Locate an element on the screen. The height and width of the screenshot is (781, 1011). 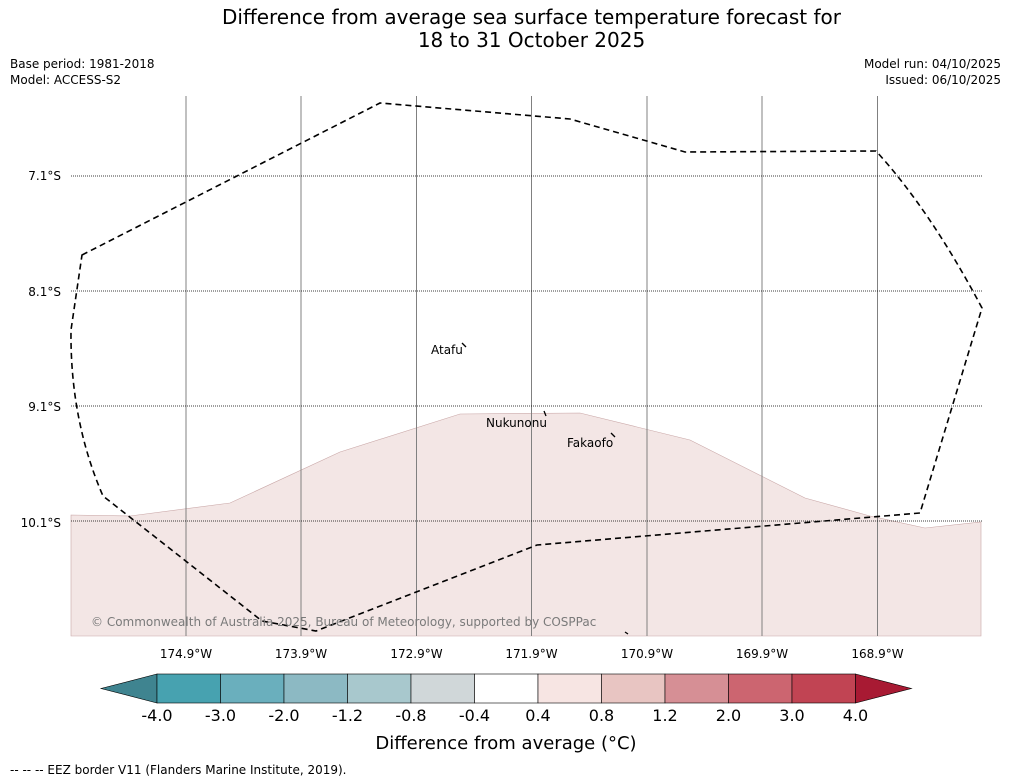
lat-label: 7.1°S is located at coordinates (44, 176).